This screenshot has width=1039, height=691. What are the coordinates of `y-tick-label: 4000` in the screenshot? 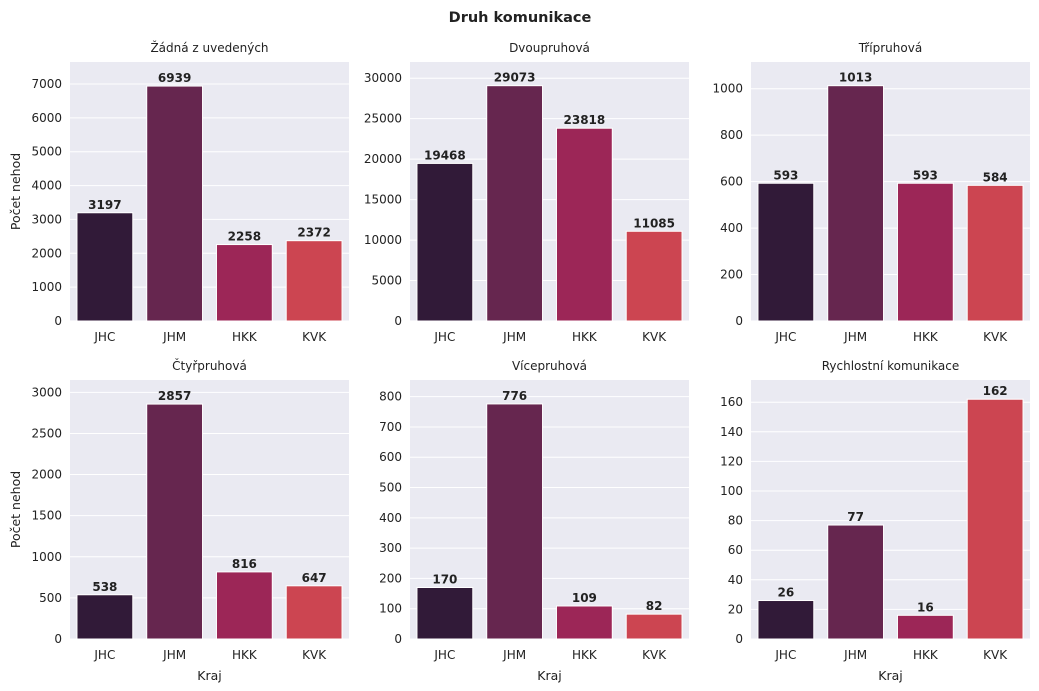 It's located at (46, 186).